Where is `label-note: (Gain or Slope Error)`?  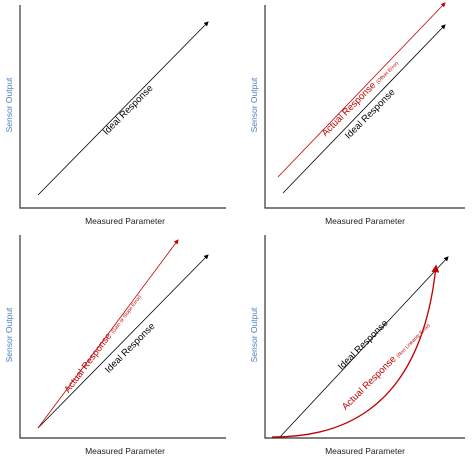
label-note: (Gain or Slope Error) is located at coordinates (126, 314).